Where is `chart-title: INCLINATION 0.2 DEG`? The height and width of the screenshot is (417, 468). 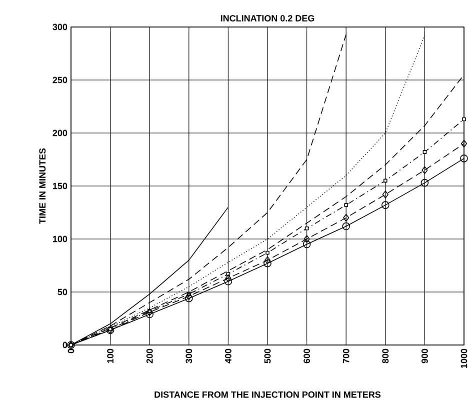 chart-title: INCLINATION 0.2 DEG is located at coordinates (267, 18).